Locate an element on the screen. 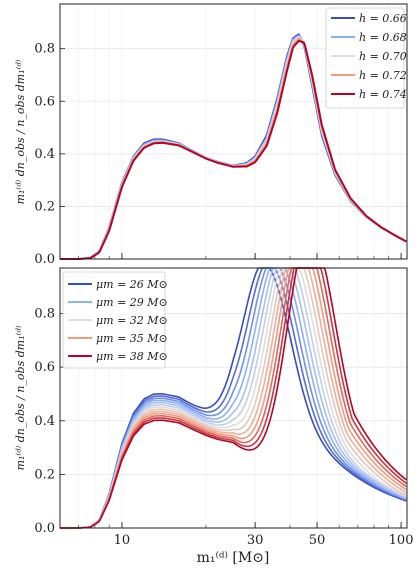 This screenshot has width=416, height=573. bottom-legend-label-4: μm = 35 M⊙ is located at coordinates (132, 338).